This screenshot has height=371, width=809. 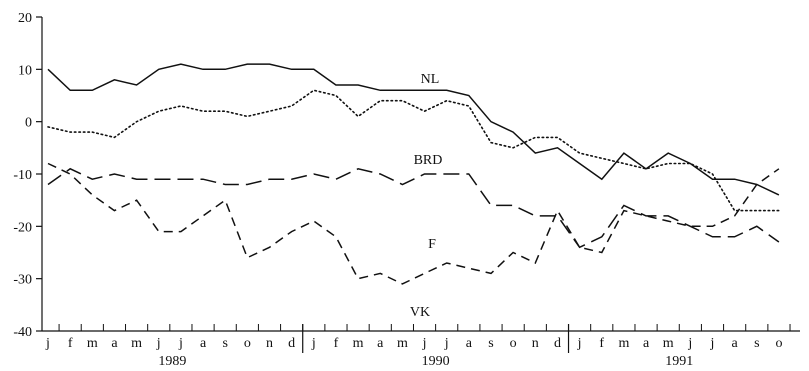 What do you see at coordinates (28, 123) in the screenshot?
I see `y-tick-label: 0` at bounding box center [28, 123].